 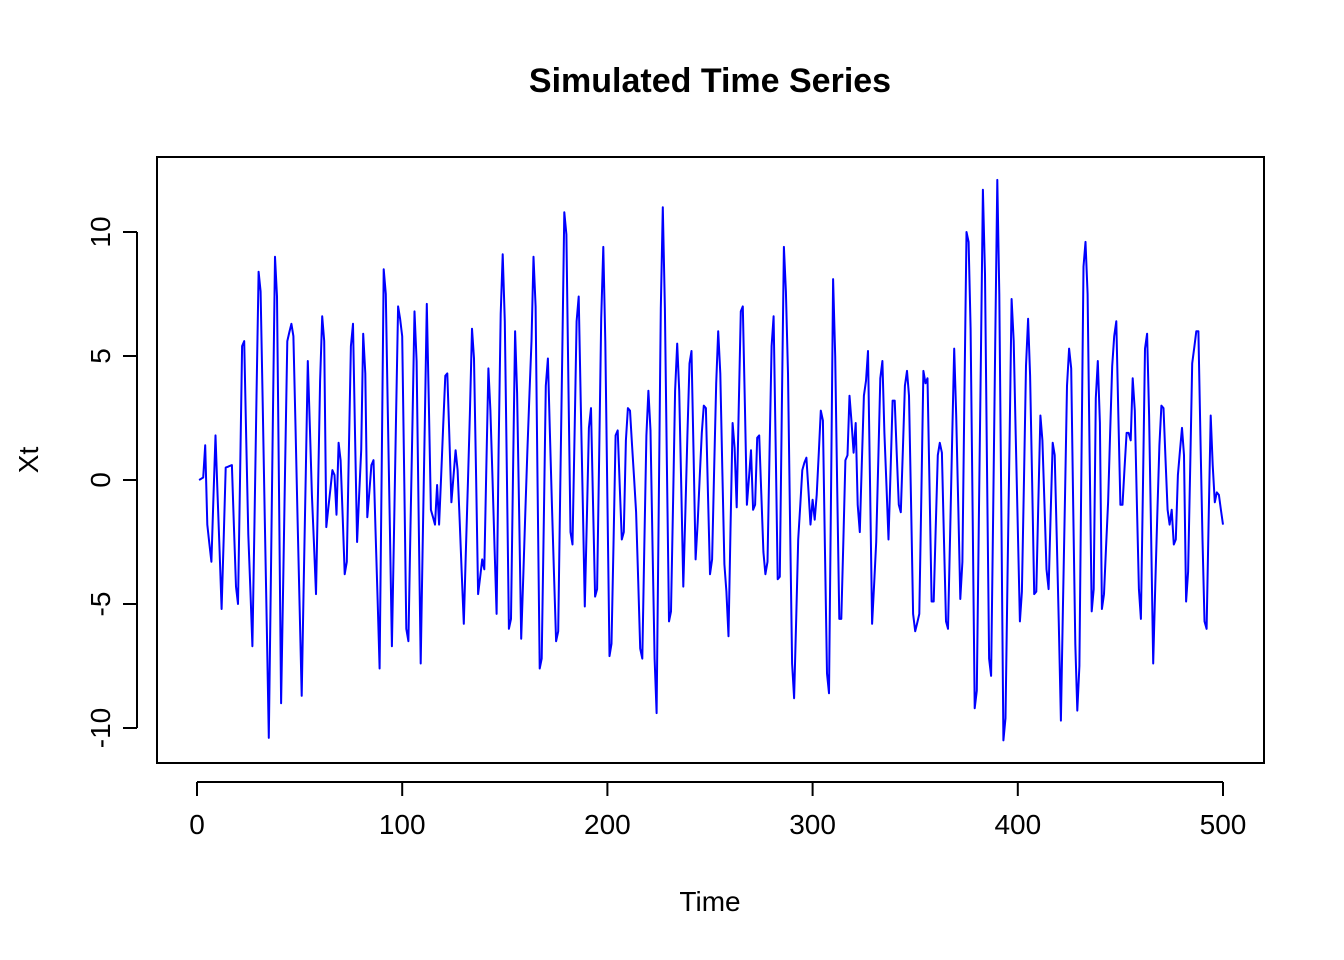 What do you see at coordinates (197, 824) in the screenshot?
I see `x-tick-label: 0` at bounding box center [197, 824].